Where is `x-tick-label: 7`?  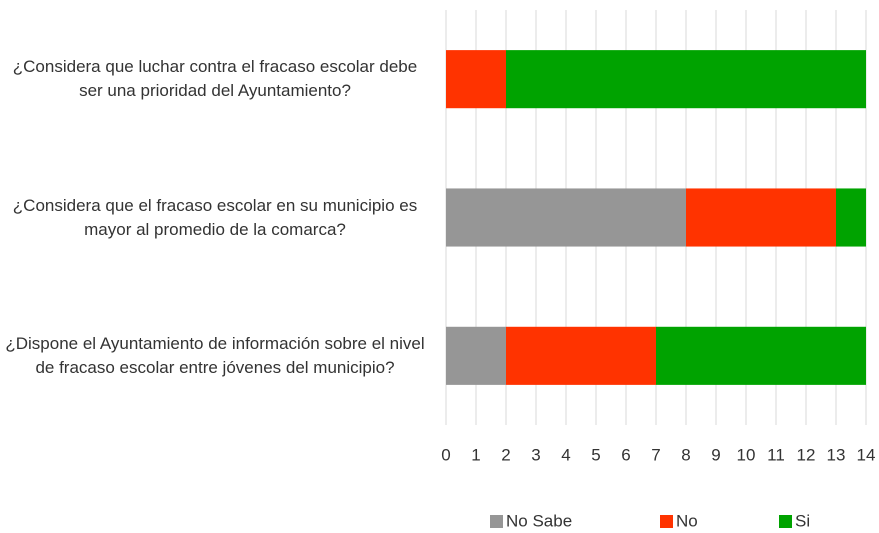
x-tick-label: 7 is located at coordinates (655, 454).